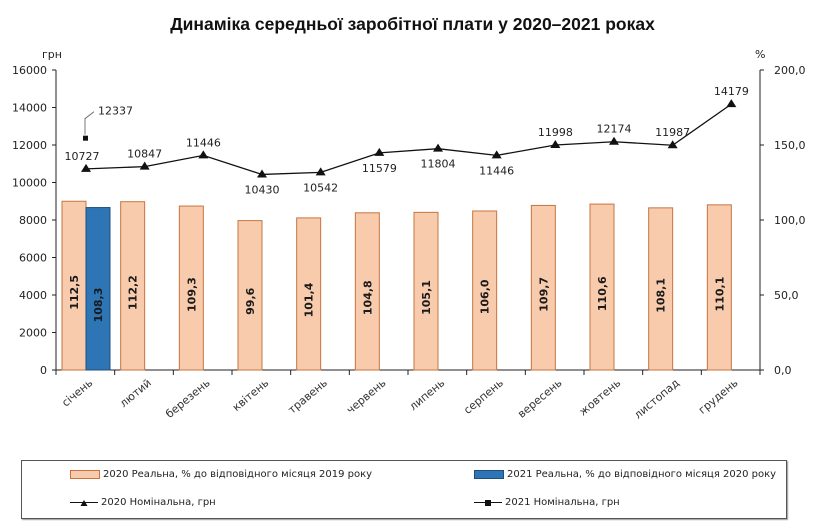  I want to click on x-axis-category-label: грудень, so click(718, 396).